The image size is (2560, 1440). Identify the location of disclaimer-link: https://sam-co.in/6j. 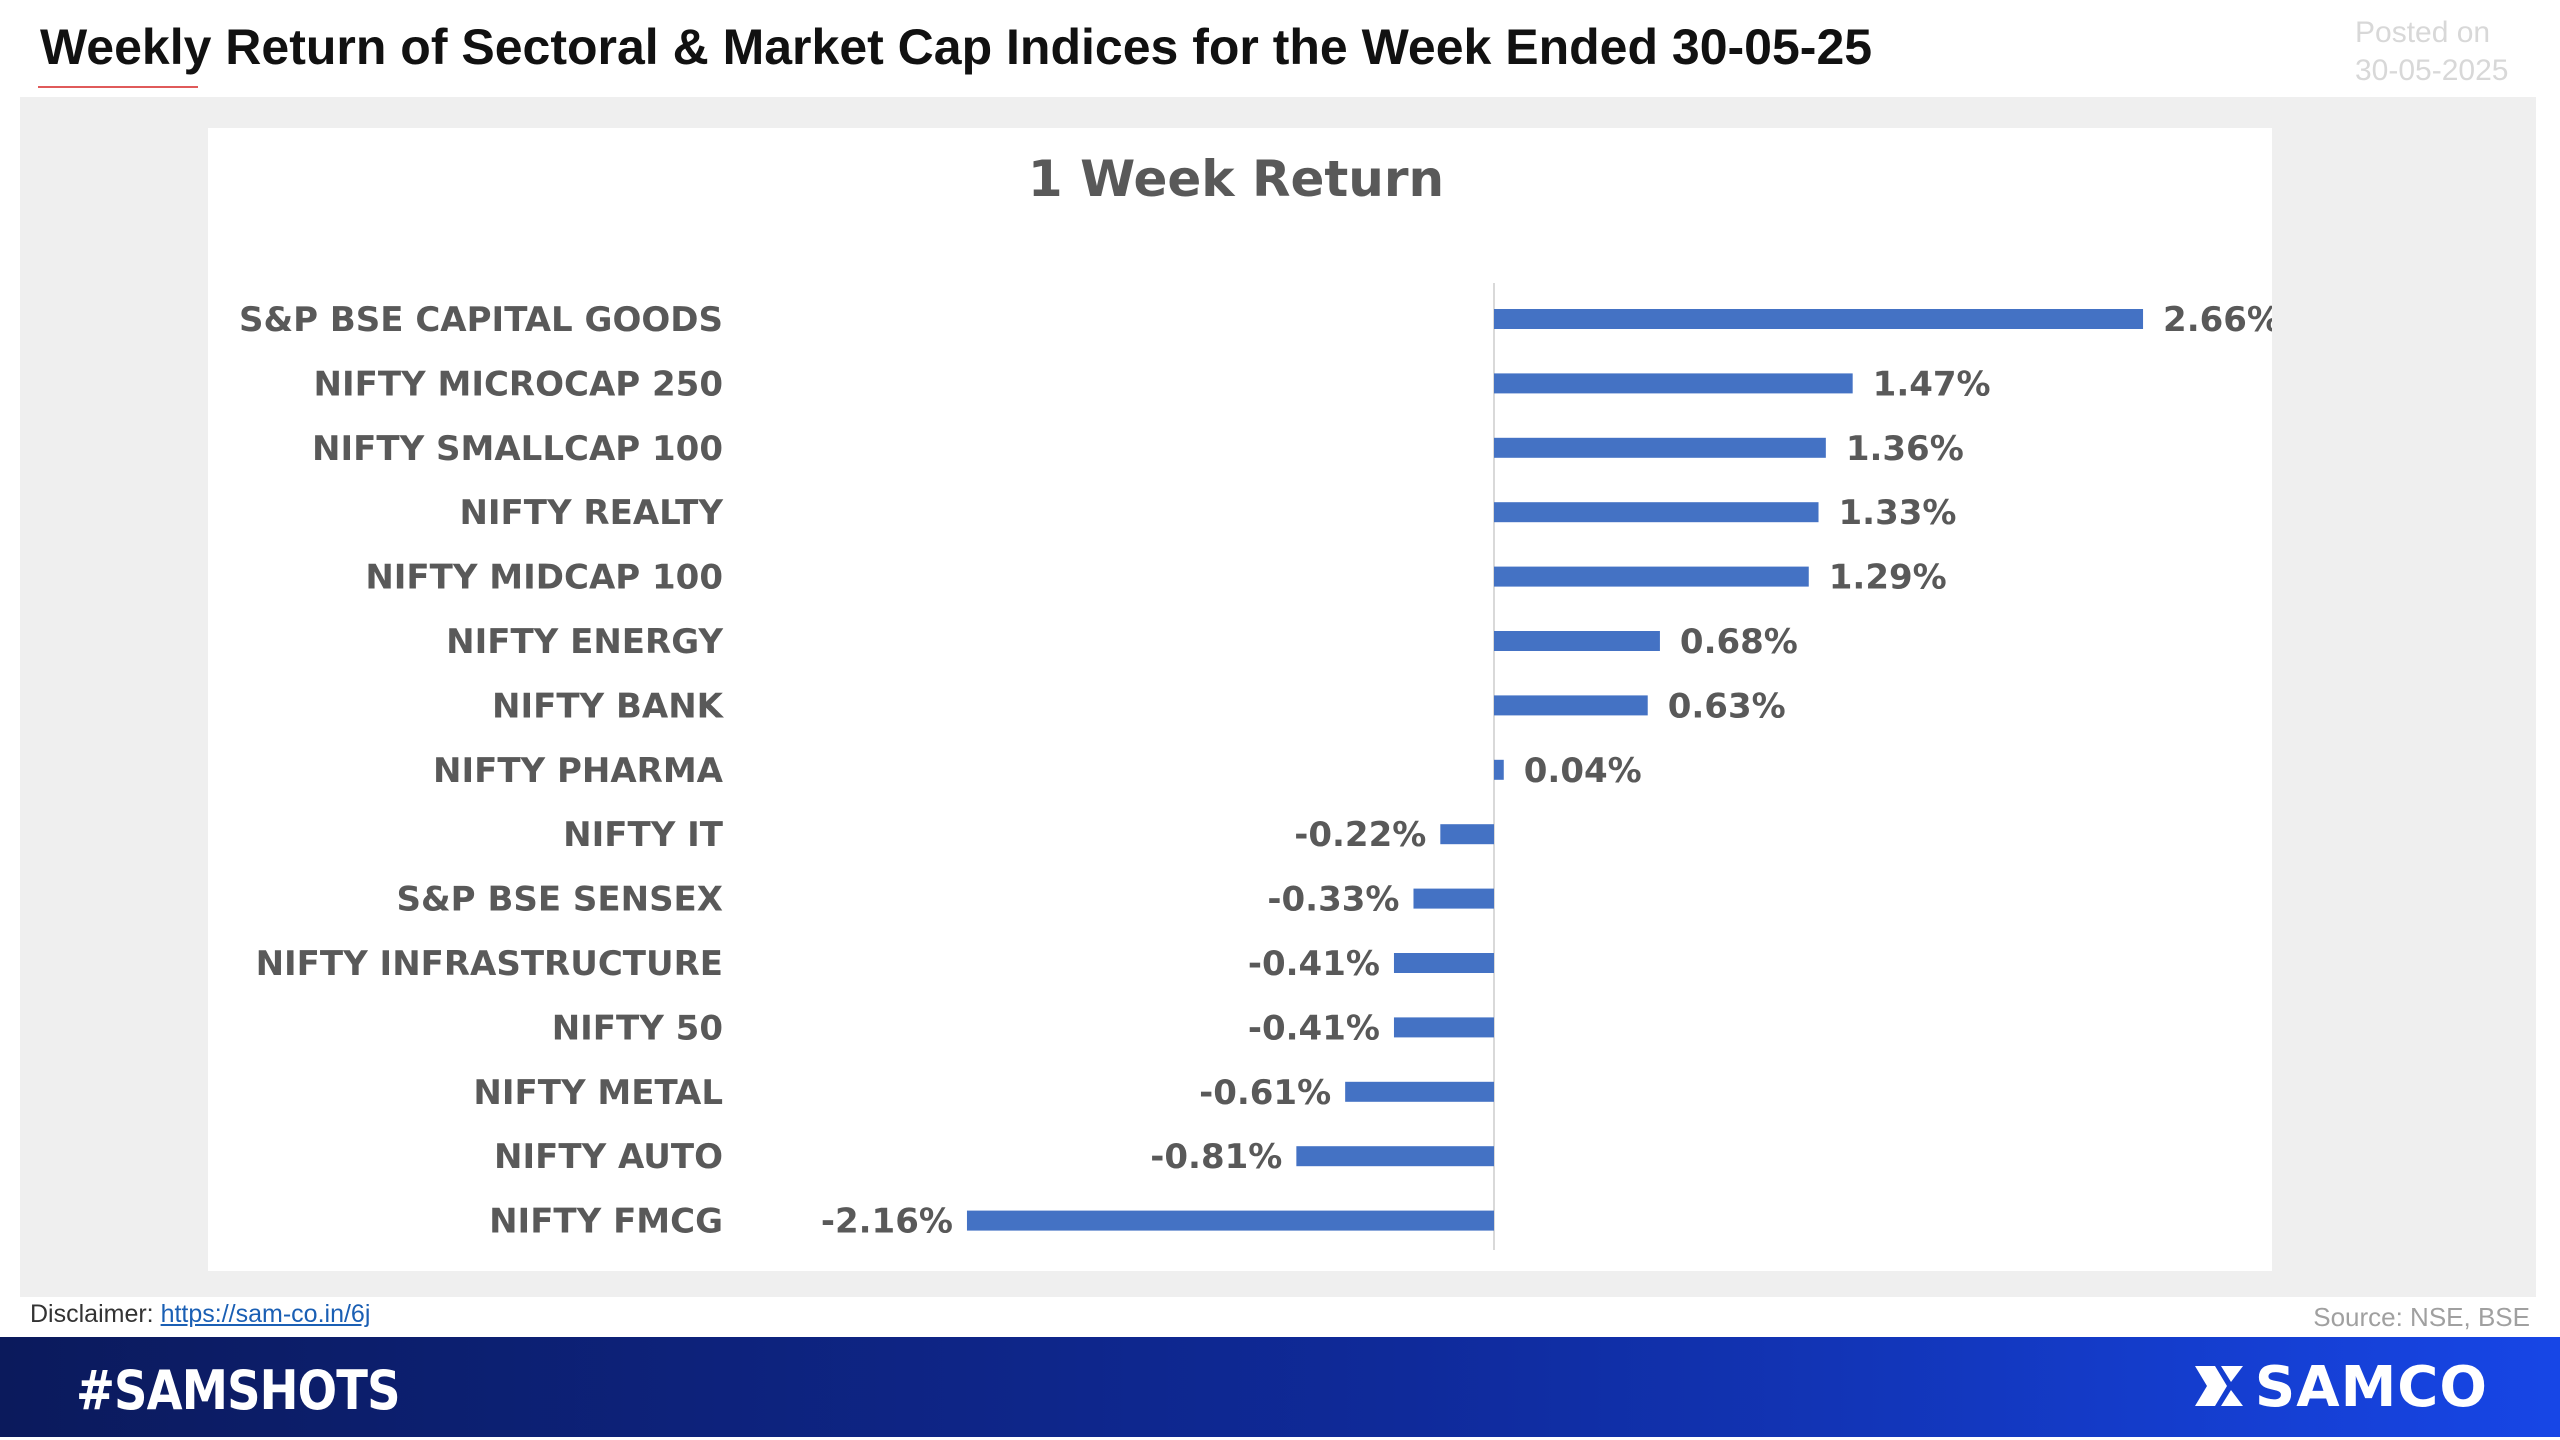
(265, 1314).